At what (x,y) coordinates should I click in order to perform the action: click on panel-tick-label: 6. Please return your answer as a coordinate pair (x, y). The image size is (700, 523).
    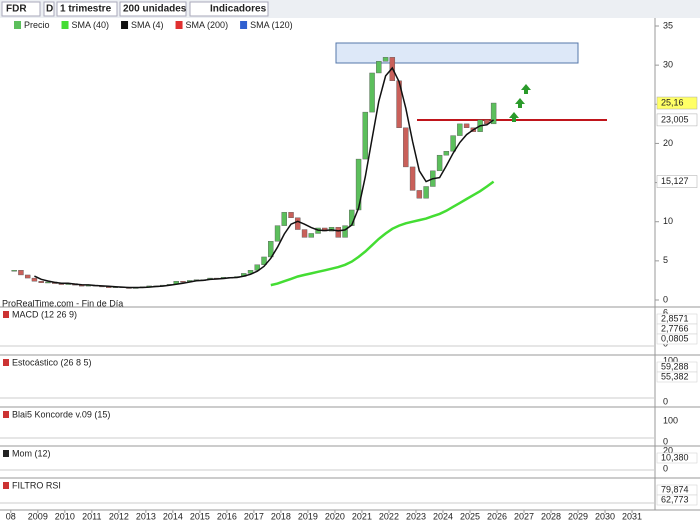
    Looking at the image, I should click on (665, 312).